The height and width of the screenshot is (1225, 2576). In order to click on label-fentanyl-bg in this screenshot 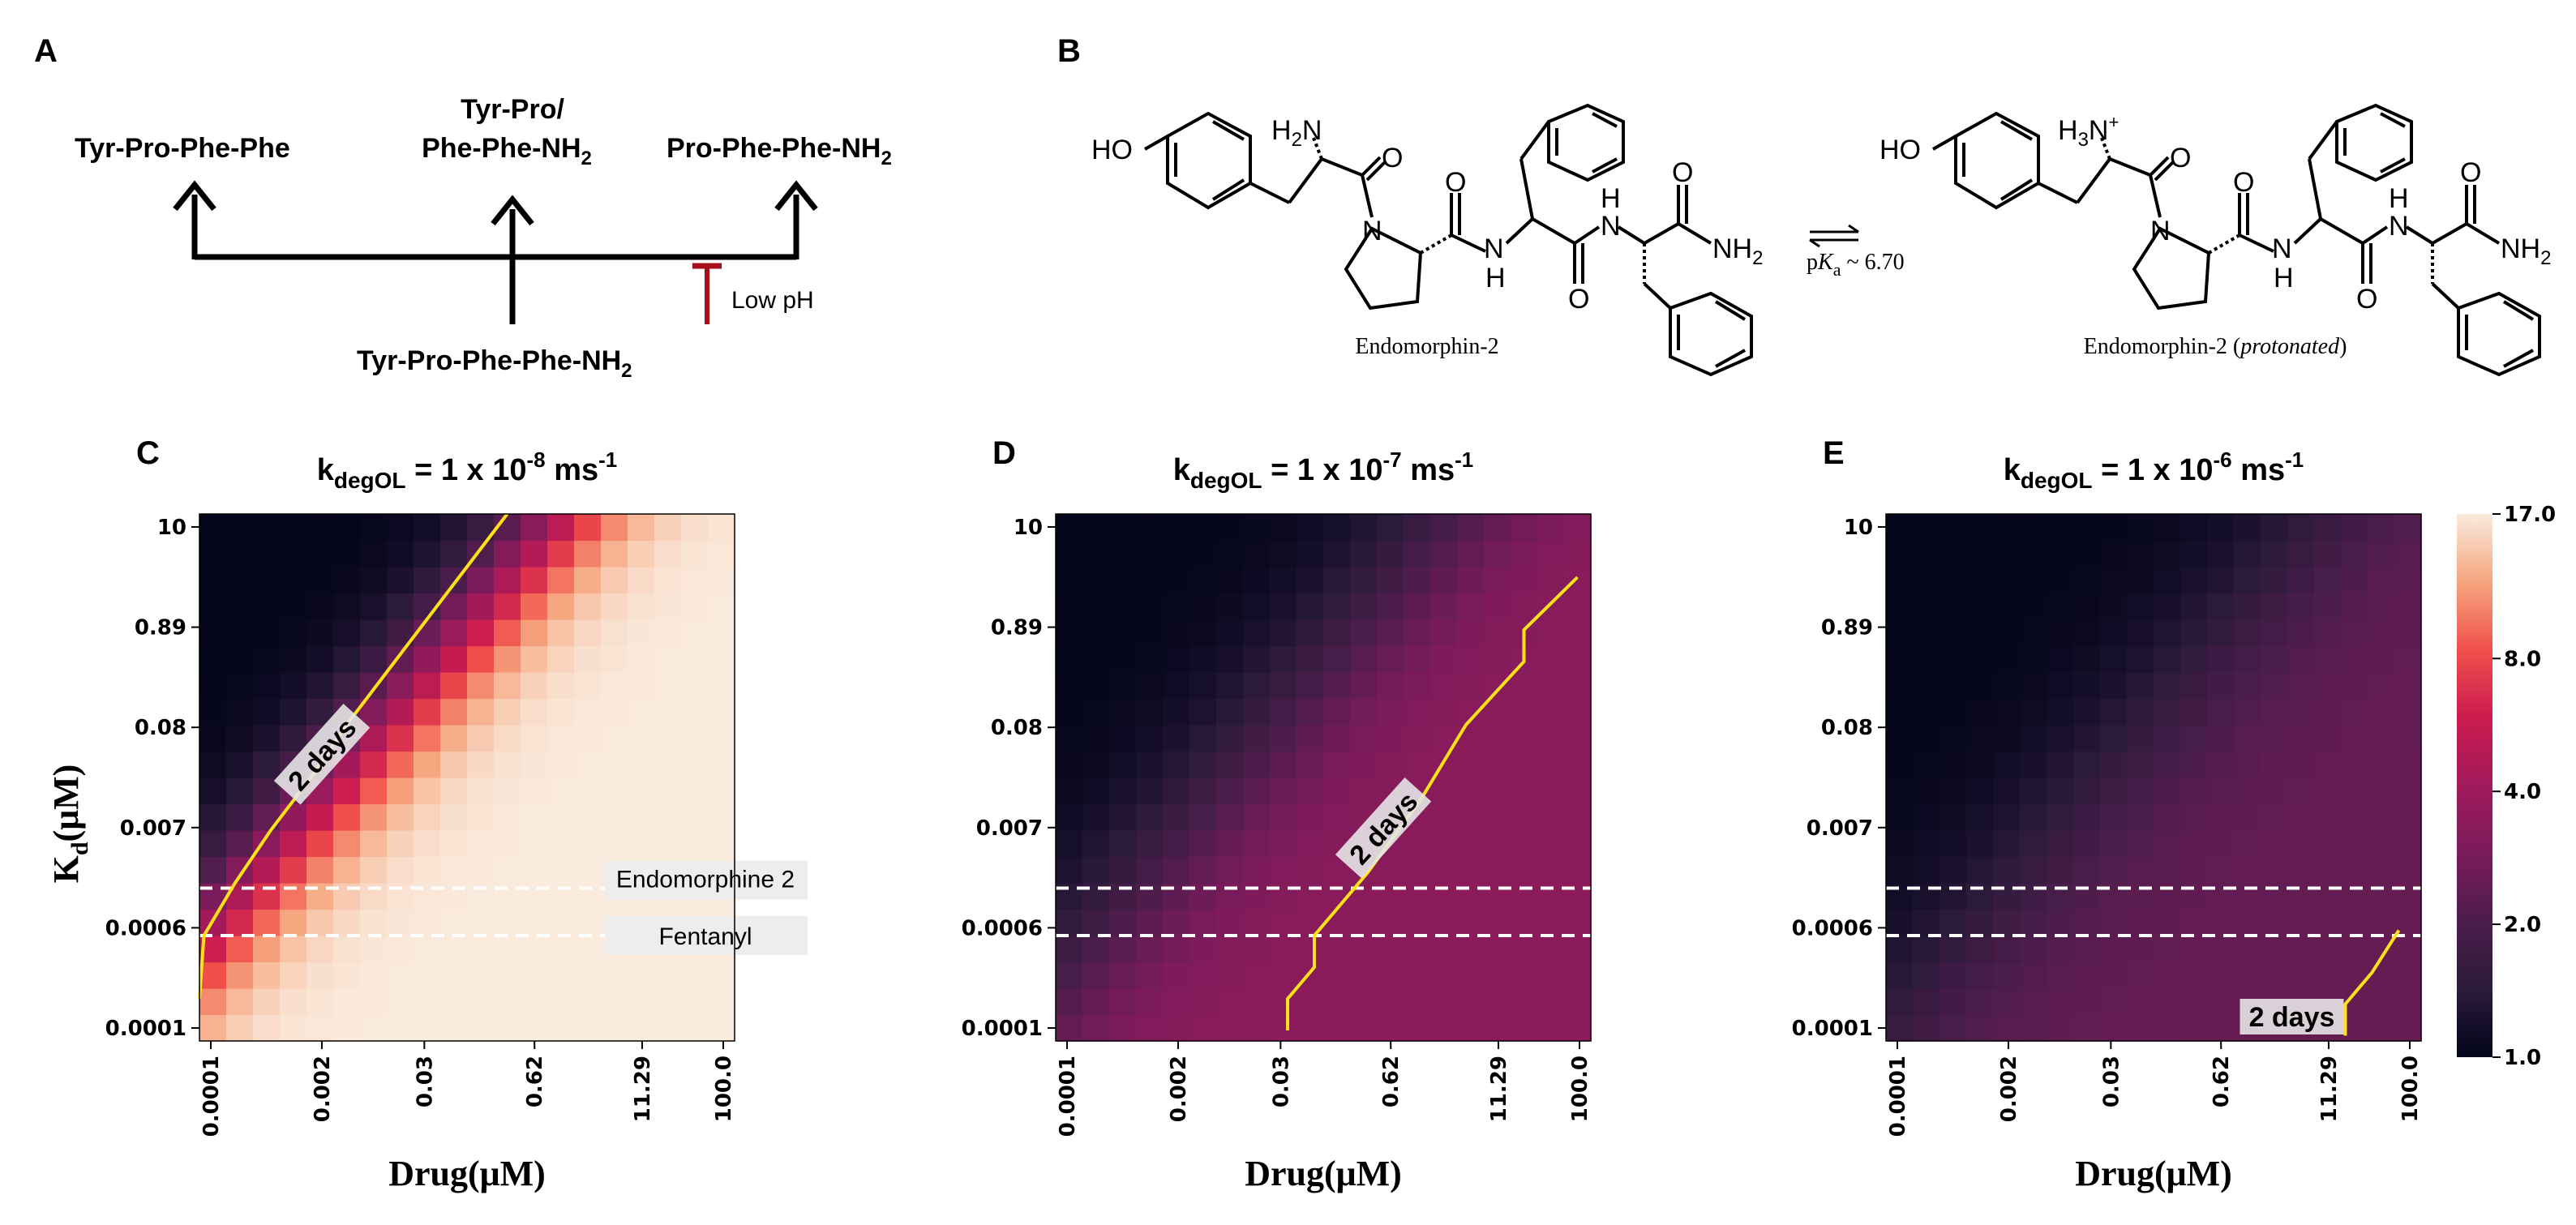, I will do `click(706, 935)`.